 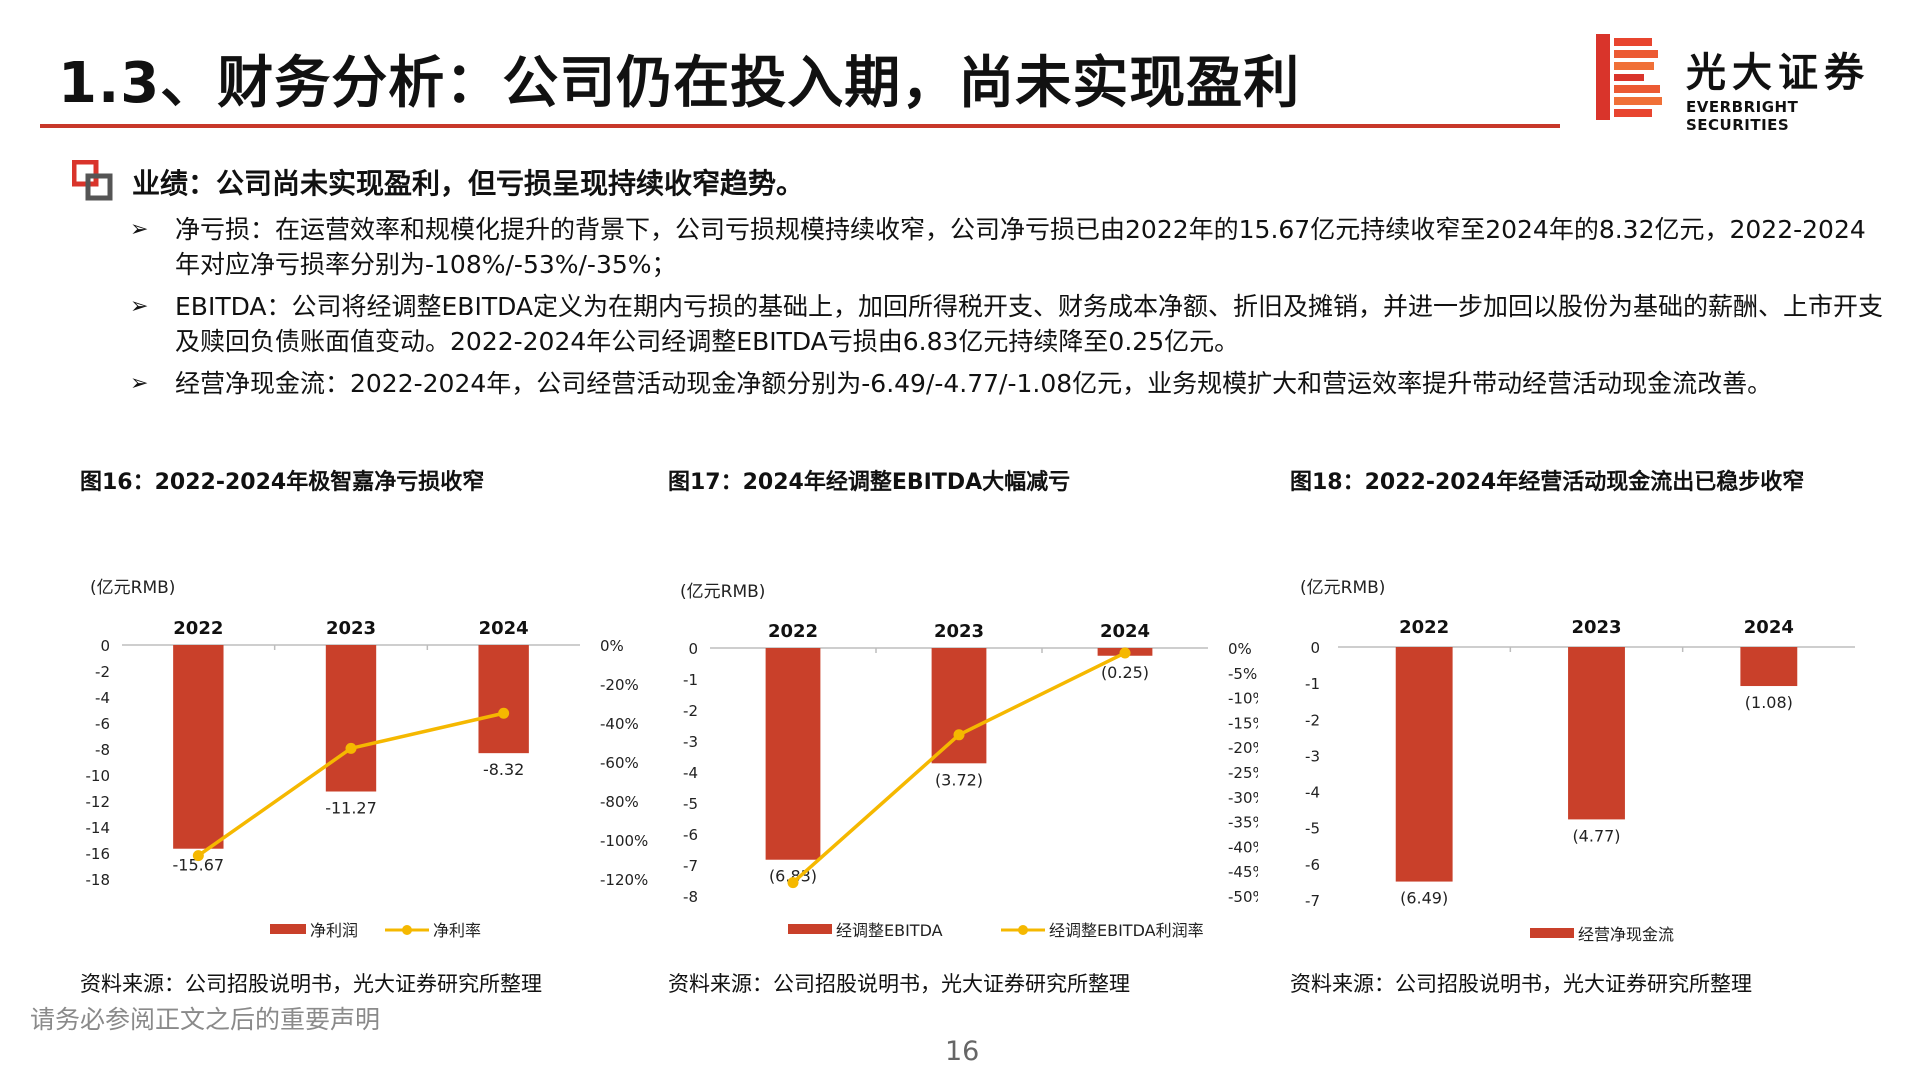 What do you see at coordinates (1243, 723) in the screenshot?
I see `y2-tick-label: -15%` at bounding box center [1243, 723].